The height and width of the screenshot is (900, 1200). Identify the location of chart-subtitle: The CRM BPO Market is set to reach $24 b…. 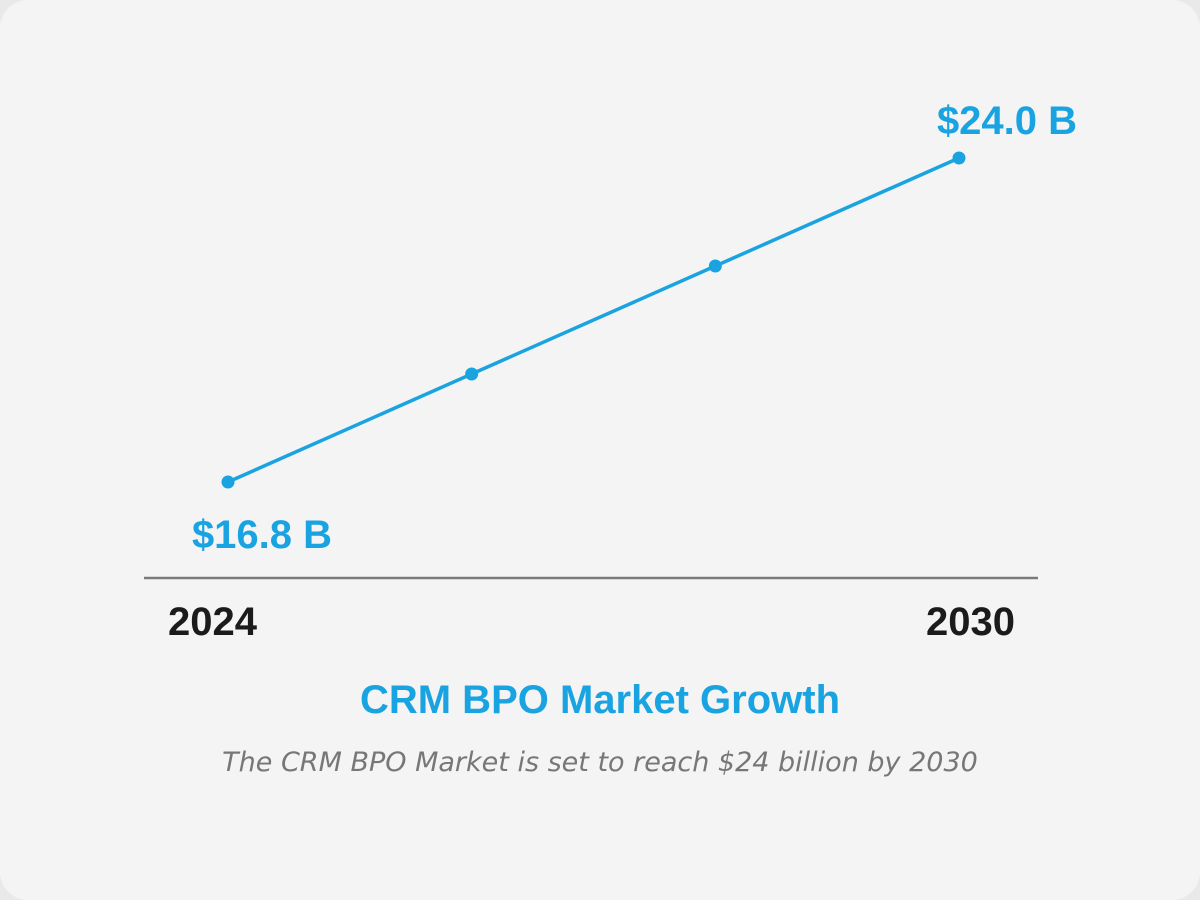
(600, 762).